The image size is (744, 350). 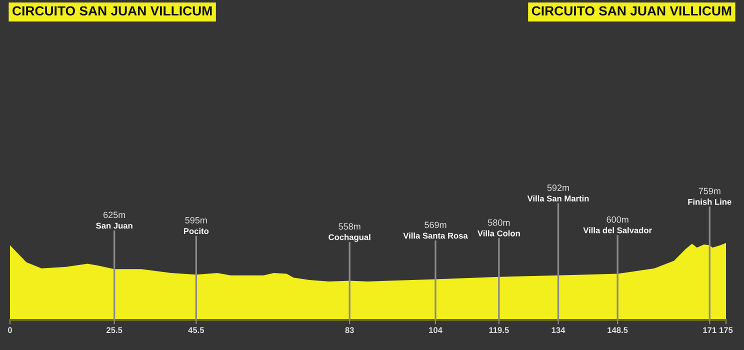 I want to click on ref-line-label: 595m Pocito, so click(x=196, y=225).